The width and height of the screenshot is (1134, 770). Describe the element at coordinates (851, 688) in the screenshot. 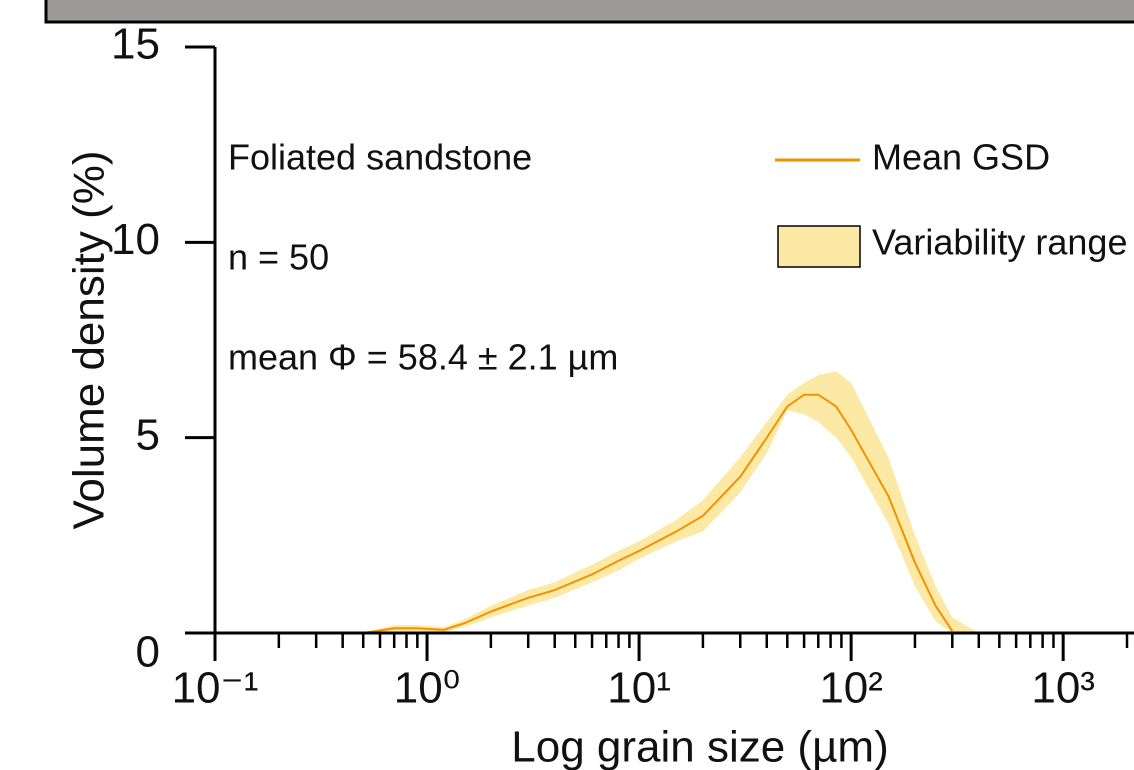

I see `x-tick-label: 10²` at that location.